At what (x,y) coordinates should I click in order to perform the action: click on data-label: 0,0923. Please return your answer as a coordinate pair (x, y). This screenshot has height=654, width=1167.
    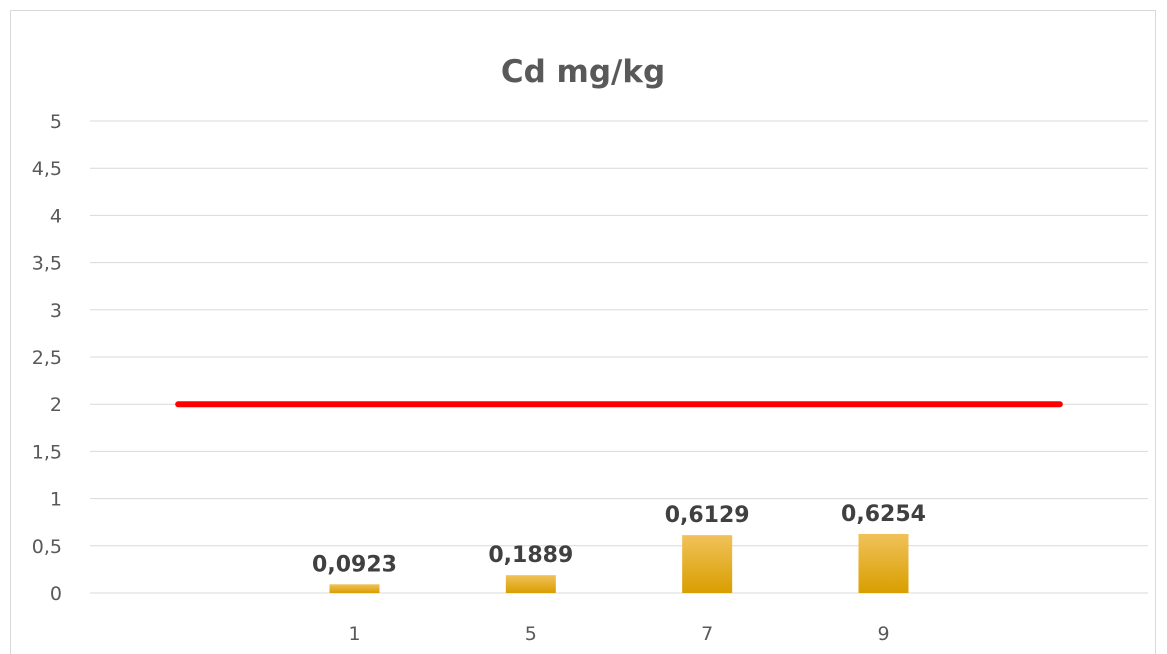
    Looking at the image, I should click on (354, 564).